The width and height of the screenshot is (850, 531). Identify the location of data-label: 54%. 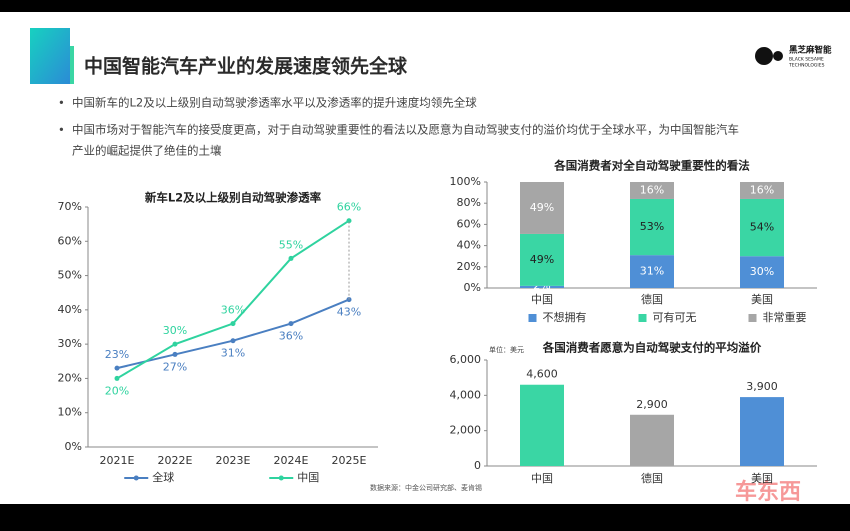
(762, 227).